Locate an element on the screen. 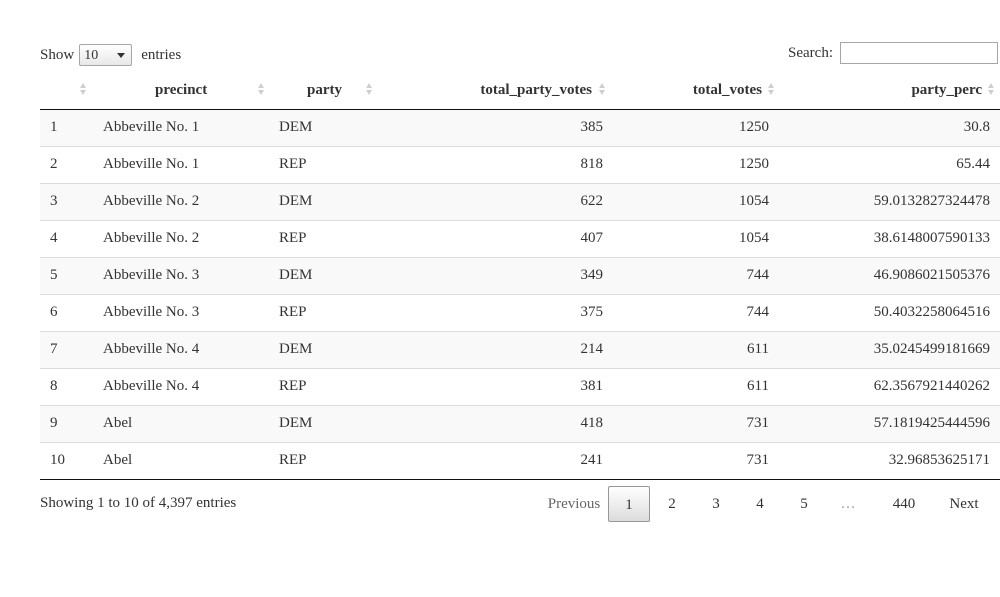 Image resolution: width=1000 pixels, height=597 pixels. table-row: 2 Abbeville No. 1 REP 818 1250 65.44 is located at coordinates (520, 164).